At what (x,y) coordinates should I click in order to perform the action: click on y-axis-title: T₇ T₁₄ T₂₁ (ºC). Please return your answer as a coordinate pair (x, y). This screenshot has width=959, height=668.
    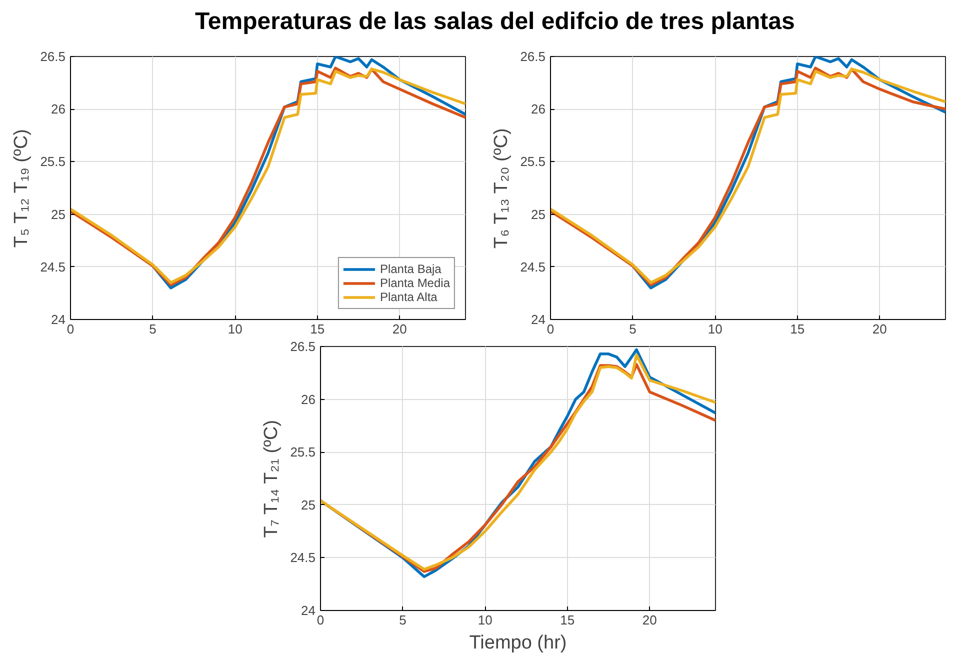
    Looking at the image, I should click on (271, 479).